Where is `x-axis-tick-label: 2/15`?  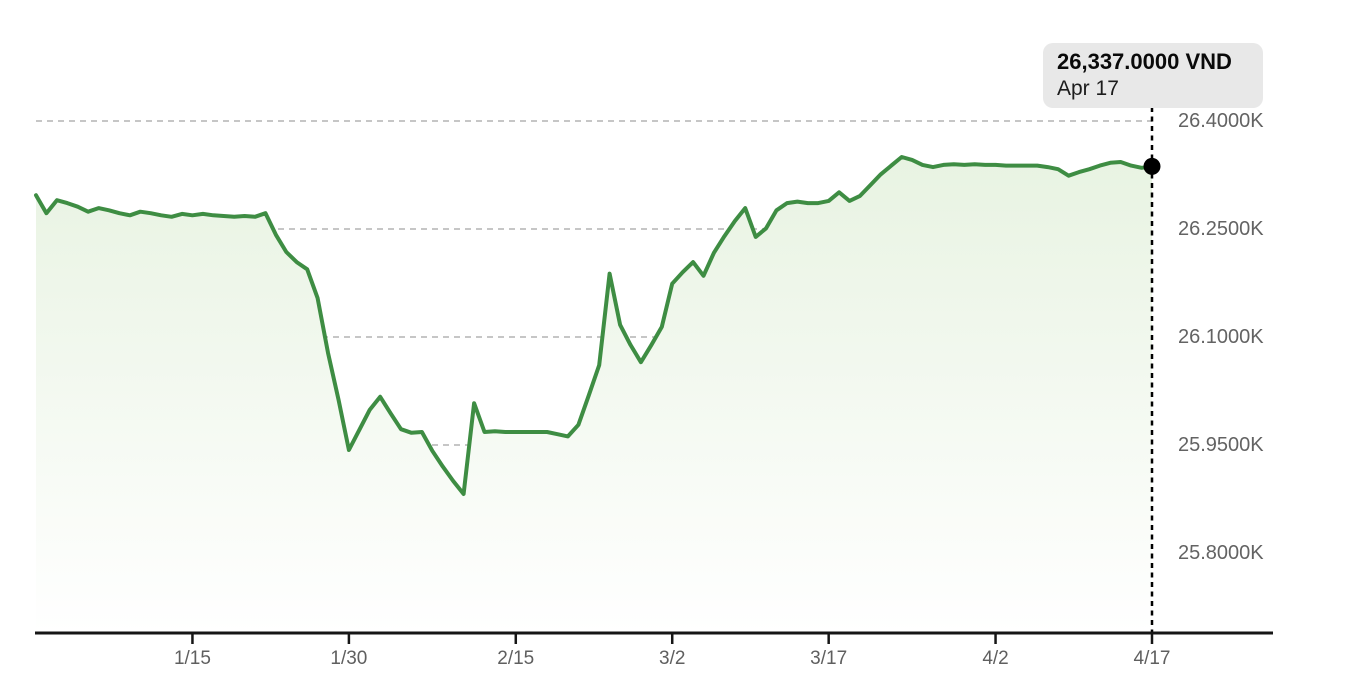
x-axis-tick-label: 2/15 is located at coordinates (516, 658).